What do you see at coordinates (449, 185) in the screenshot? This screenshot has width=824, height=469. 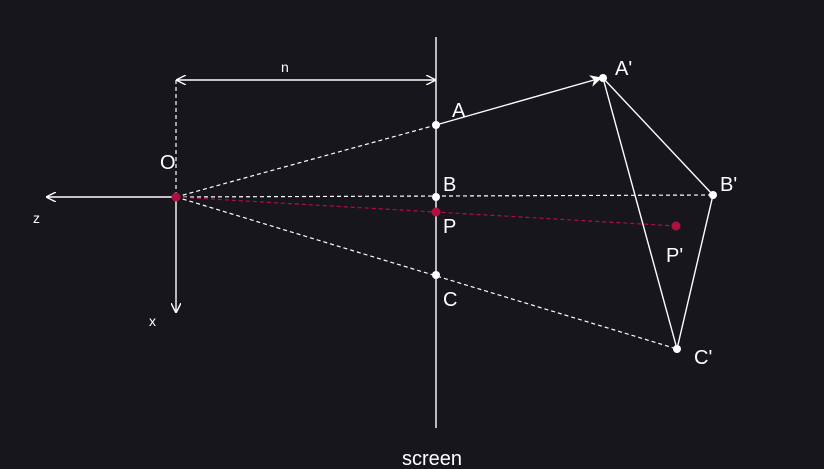 I see `label-point-b: B` at bounding box center [449, 185].